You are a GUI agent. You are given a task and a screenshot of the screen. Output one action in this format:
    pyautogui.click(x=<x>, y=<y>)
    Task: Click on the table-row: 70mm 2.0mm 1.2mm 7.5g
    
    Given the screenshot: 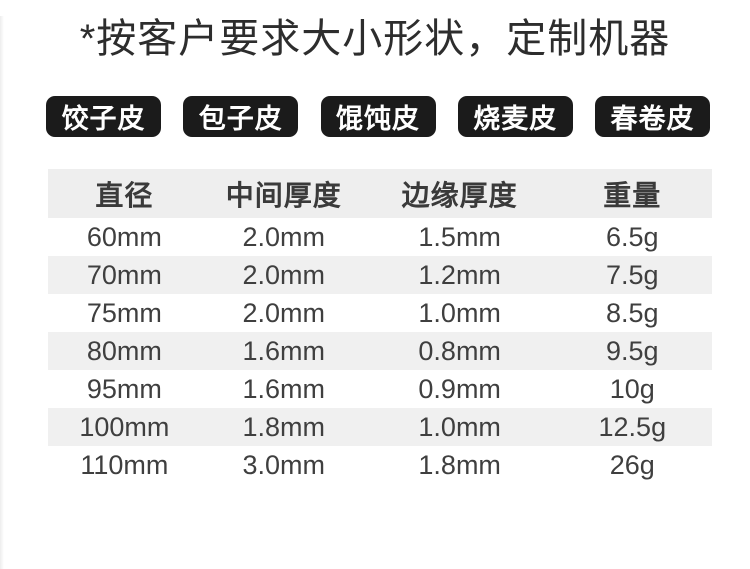 What is the action you would take?
    pyautogui.click(x=380, y=275)
    